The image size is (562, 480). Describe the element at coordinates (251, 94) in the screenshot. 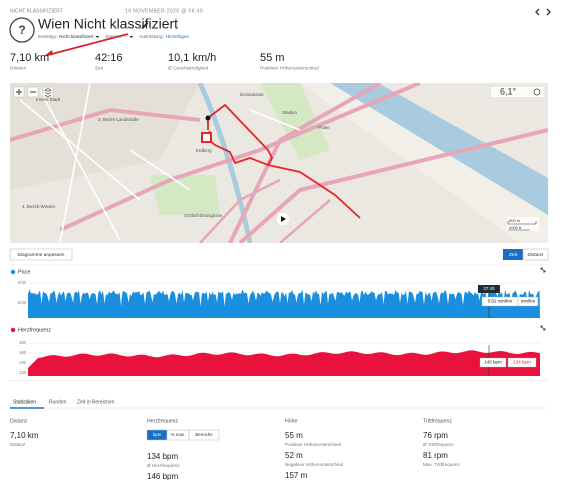

I see `map-label: Donaukanal` at that location.